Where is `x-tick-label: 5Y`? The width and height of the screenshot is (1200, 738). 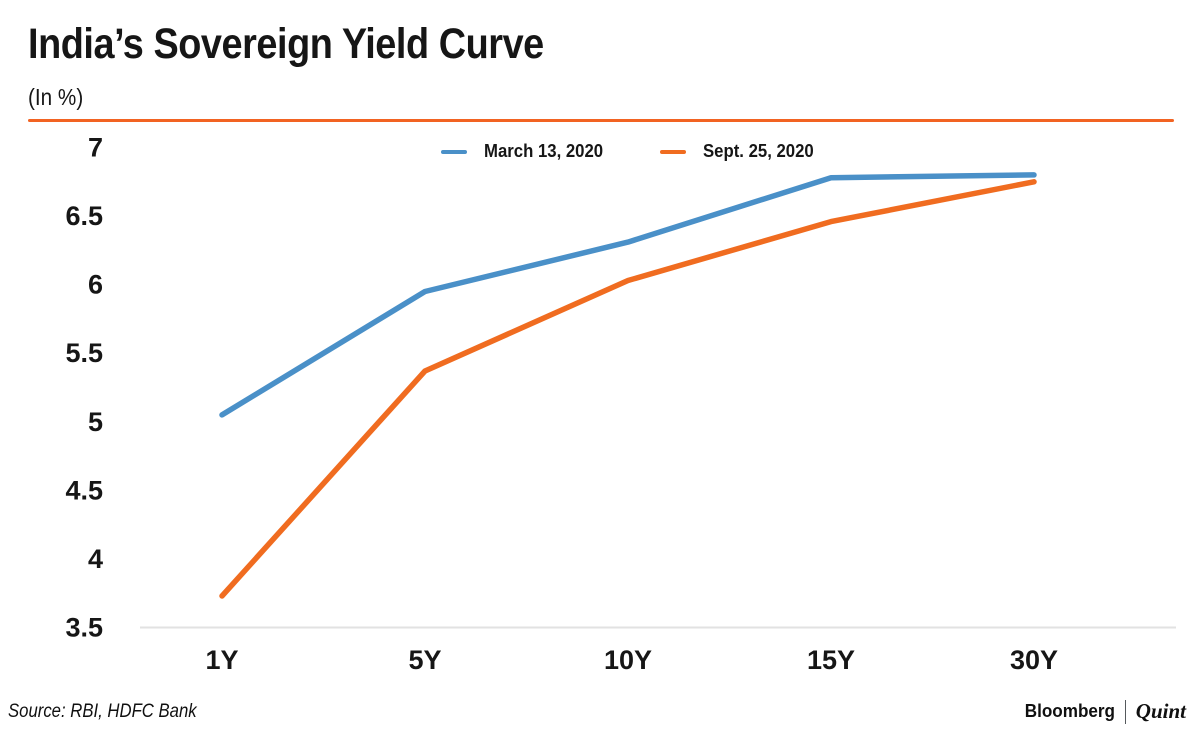 x-tick-label: 5Y is located at coordinates (424, 660).